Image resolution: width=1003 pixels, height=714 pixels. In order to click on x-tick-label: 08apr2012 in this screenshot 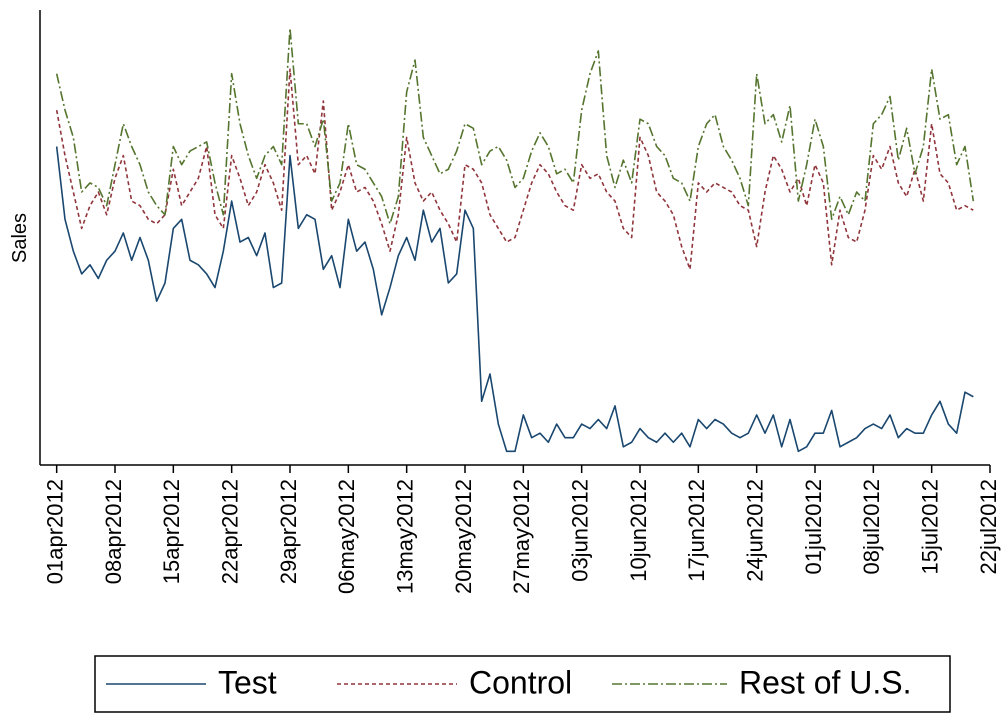, I will do `click(113, 531)`.